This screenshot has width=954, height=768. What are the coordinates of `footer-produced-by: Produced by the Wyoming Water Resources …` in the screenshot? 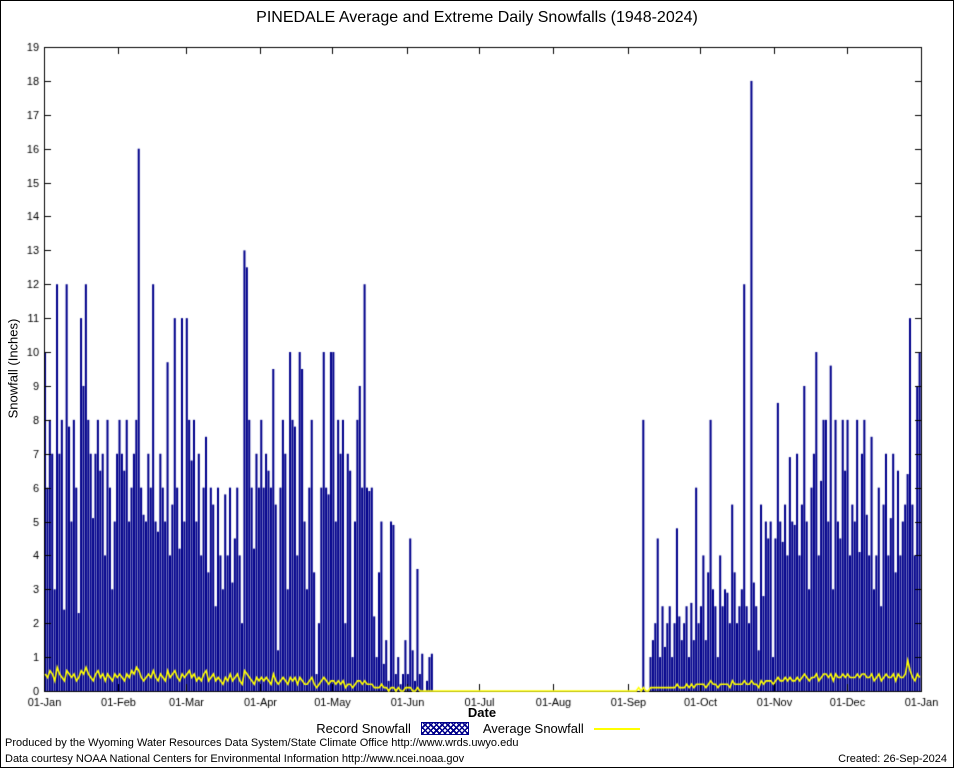 It's located at (262, 743).